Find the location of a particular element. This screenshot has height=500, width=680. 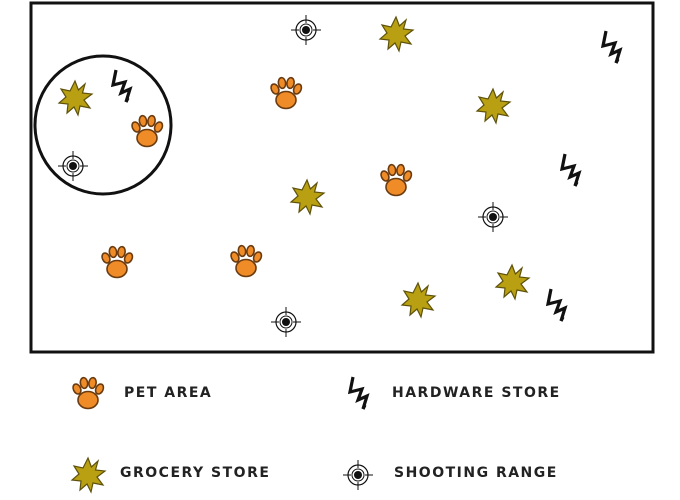

legend-shooting: SHOOTING RANGE is located at coordinates (456, 475).